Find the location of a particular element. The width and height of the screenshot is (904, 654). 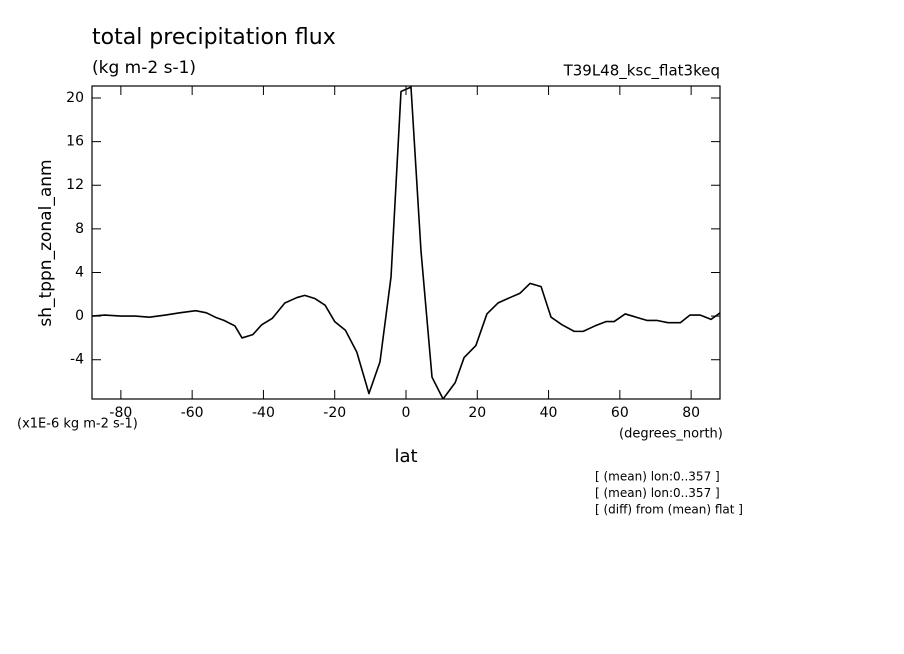

x-tick-label: -80 is located at coordinates (120, 413).